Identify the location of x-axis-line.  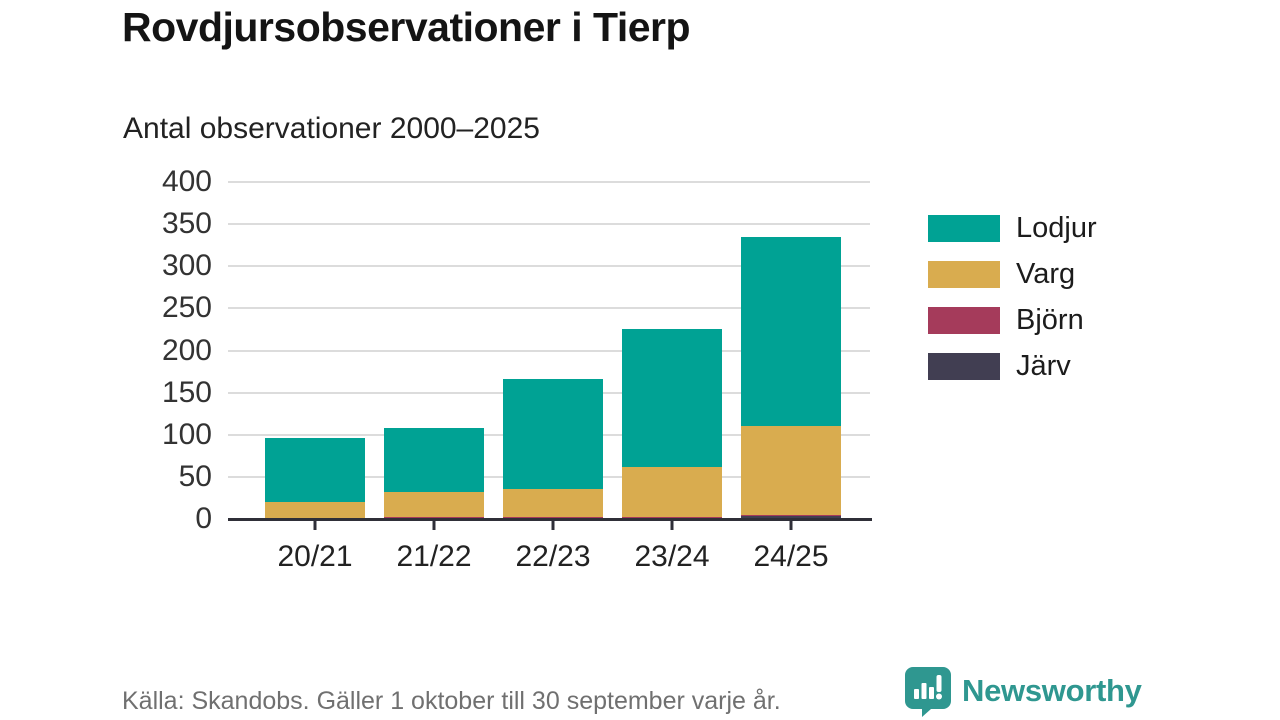
(550, 519).